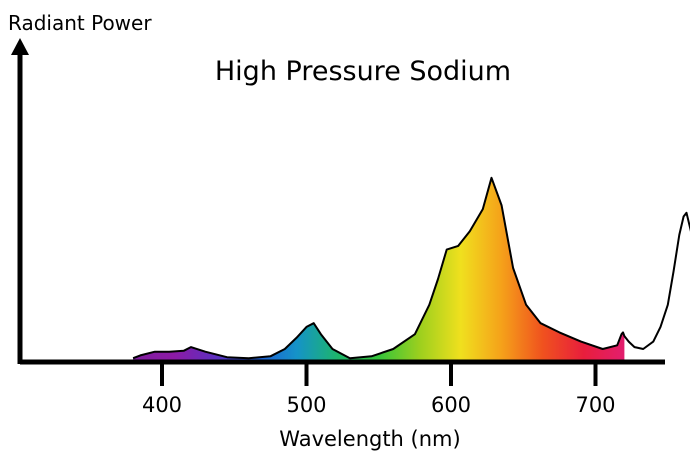  Describe the element at coordinates (363, 71) in the screenshot. I see `chart-title: High Pressure Sodium` at that location.